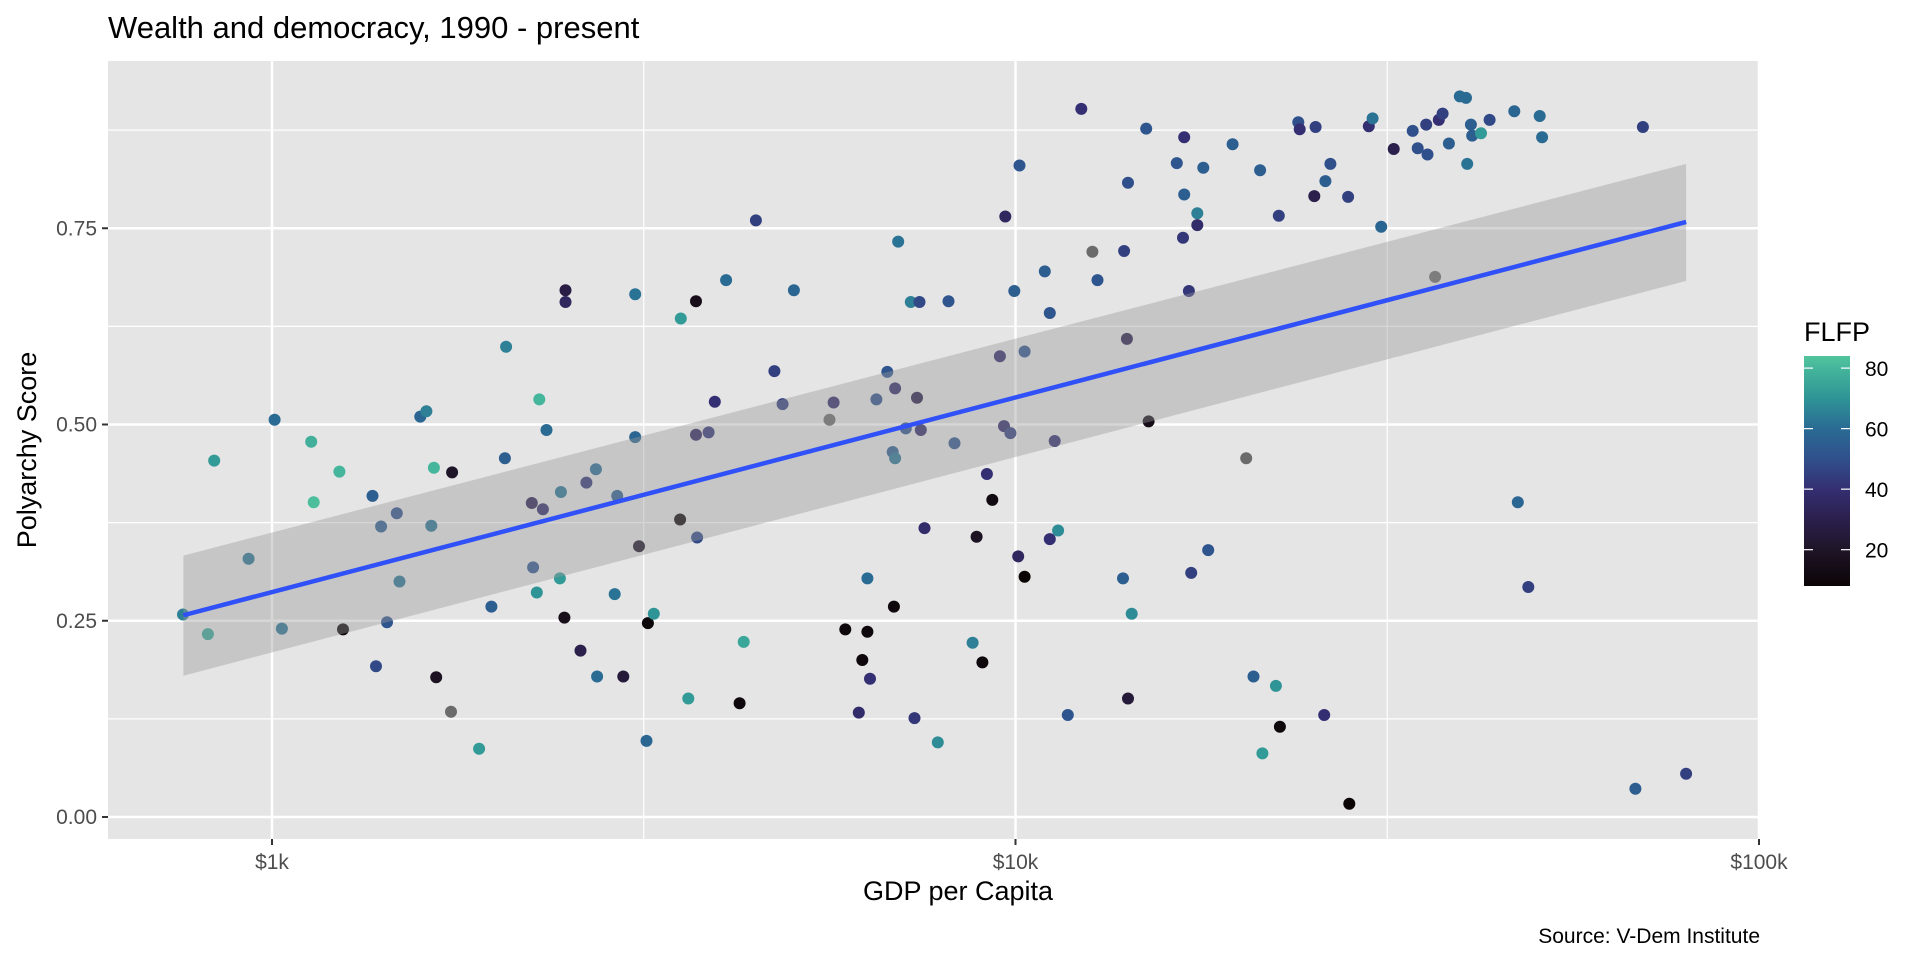  Describe the element at coordinates (82, 523) in the screenshot. I see `y-axis: 0.00 0.25 0.50 0.75` at that location.